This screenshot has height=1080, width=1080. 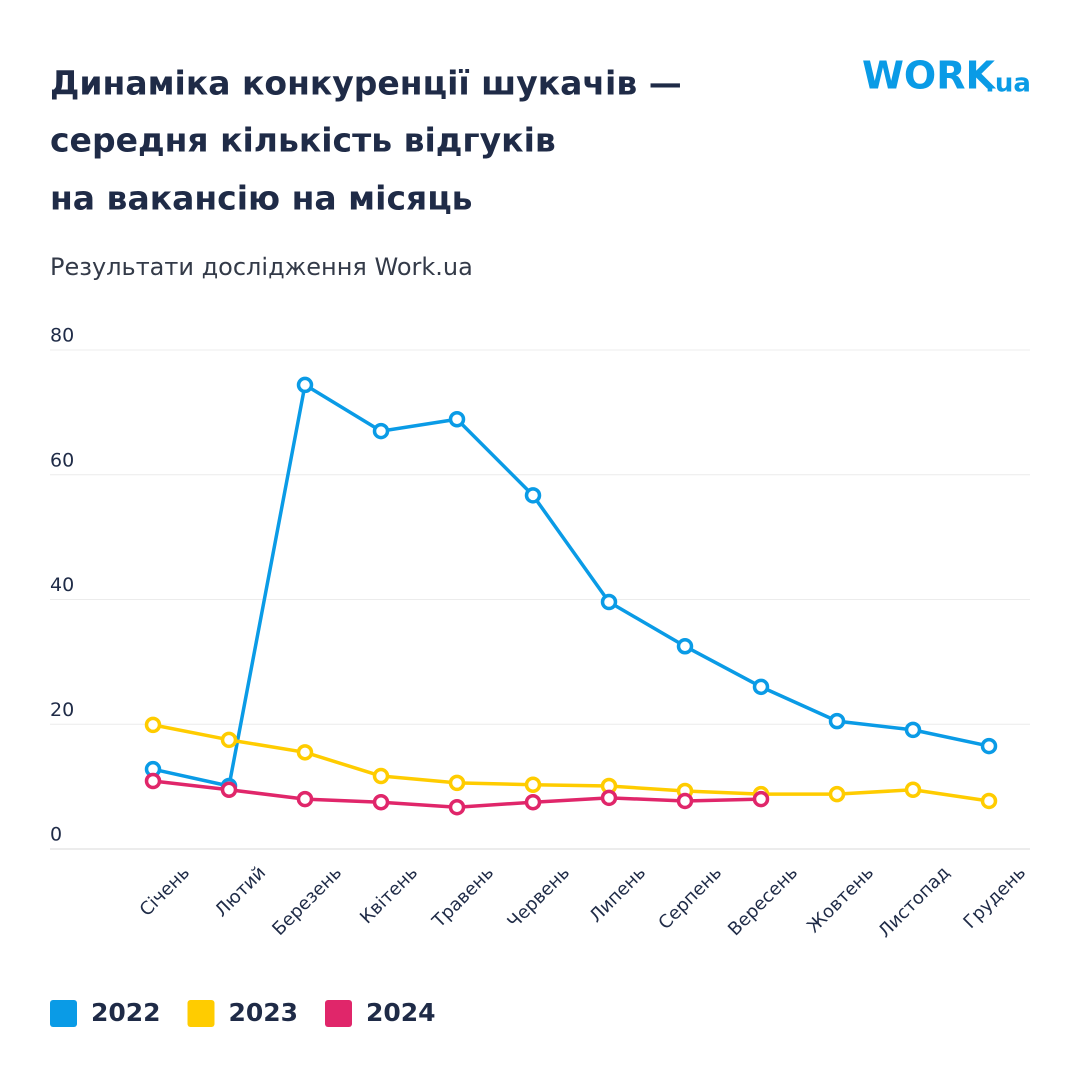 What do you see at coordinates (929, 76) in the screenshot?
I see `logo: WORK` at bounding box center [929, 76].